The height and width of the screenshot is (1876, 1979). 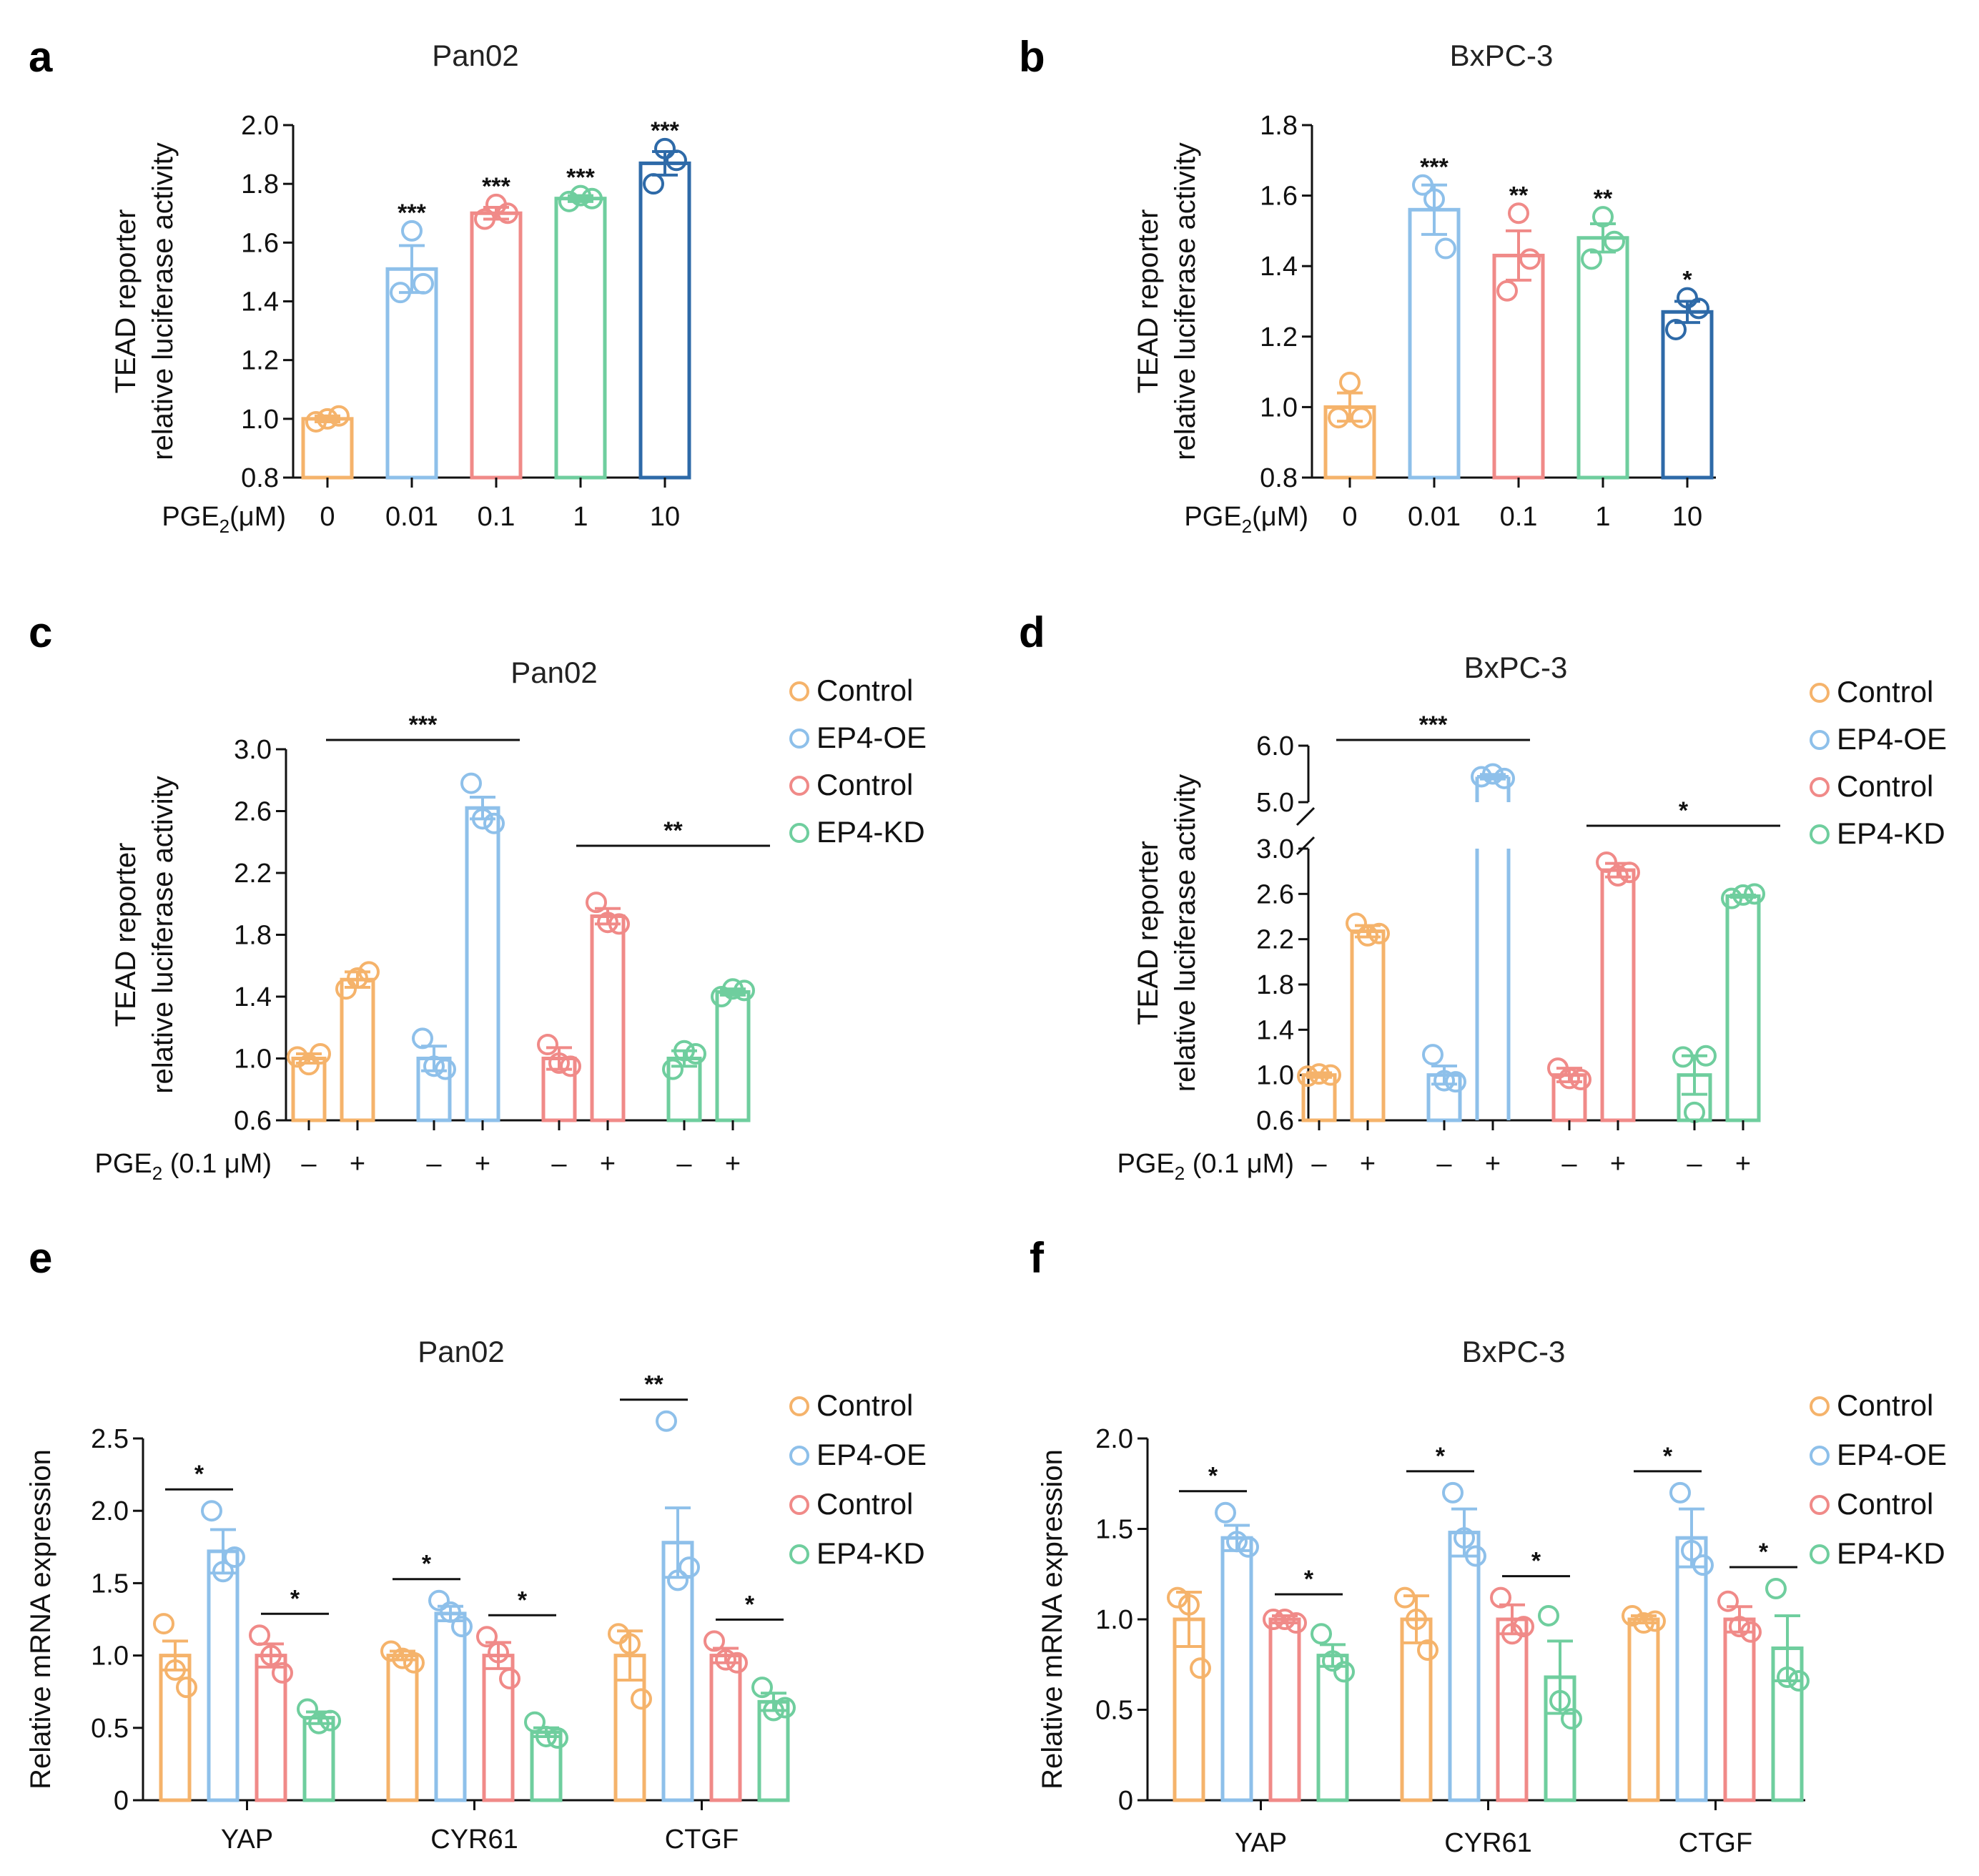 What do you see at coordinates (1306, 816) in the screenshot?
I see `axis-break-mark` at bounding box center [1306, 816].